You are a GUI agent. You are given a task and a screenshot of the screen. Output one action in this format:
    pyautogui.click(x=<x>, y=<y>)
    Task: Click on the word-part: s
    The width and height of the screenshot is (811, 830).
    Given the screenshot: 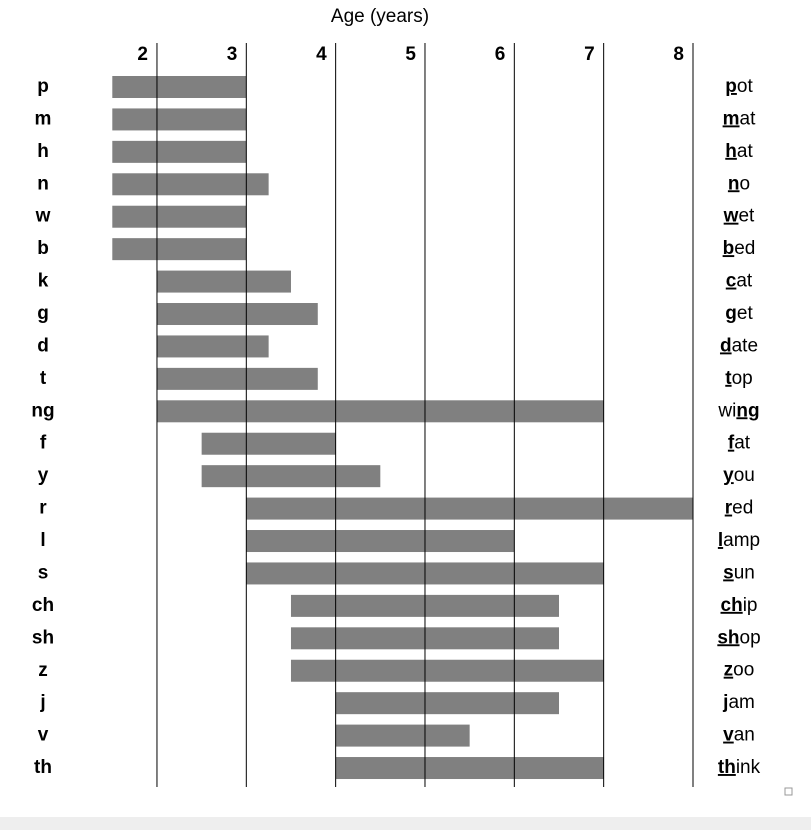 What is the action you would take?
    pyautogui.click(x=728, y=572)
    